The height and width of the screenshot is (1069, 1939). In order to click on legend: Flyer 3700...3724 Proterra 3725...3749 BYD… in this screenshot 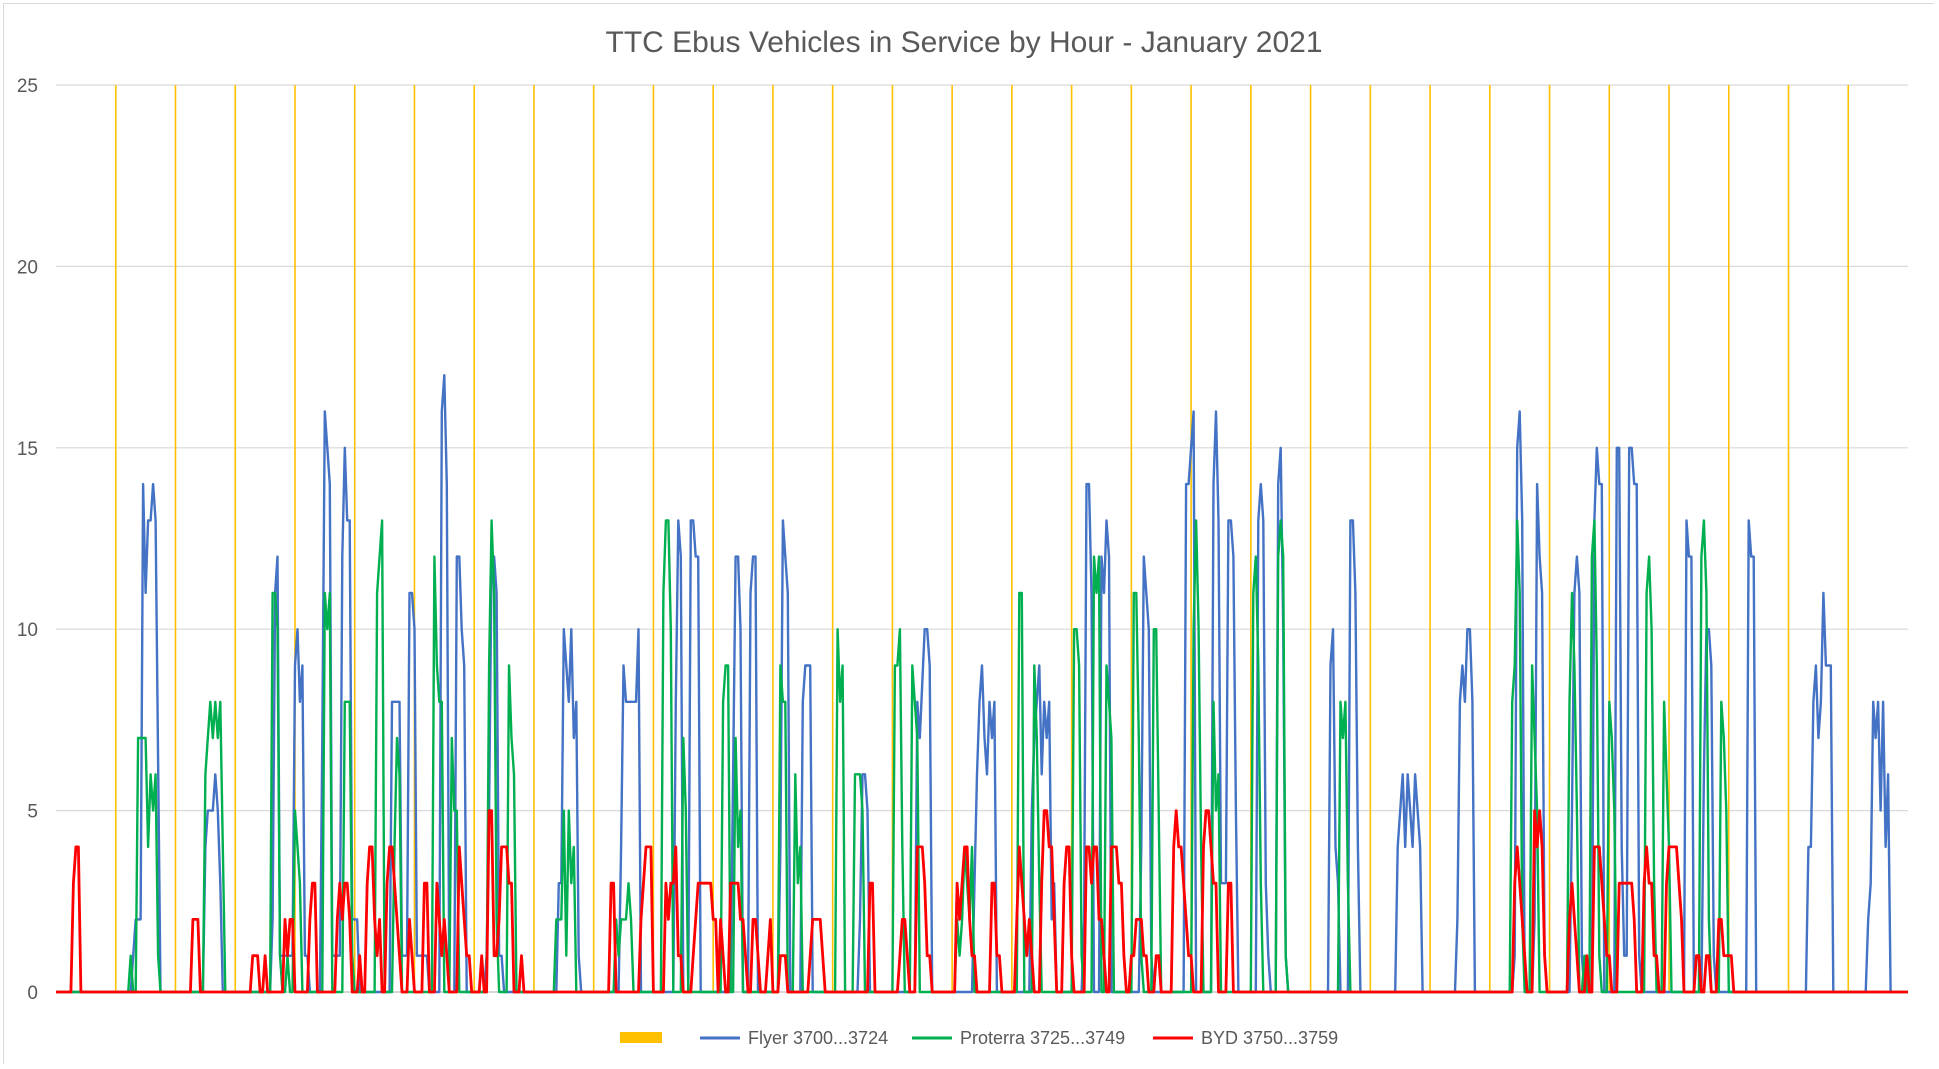, I will do `click(979, 1038)`.